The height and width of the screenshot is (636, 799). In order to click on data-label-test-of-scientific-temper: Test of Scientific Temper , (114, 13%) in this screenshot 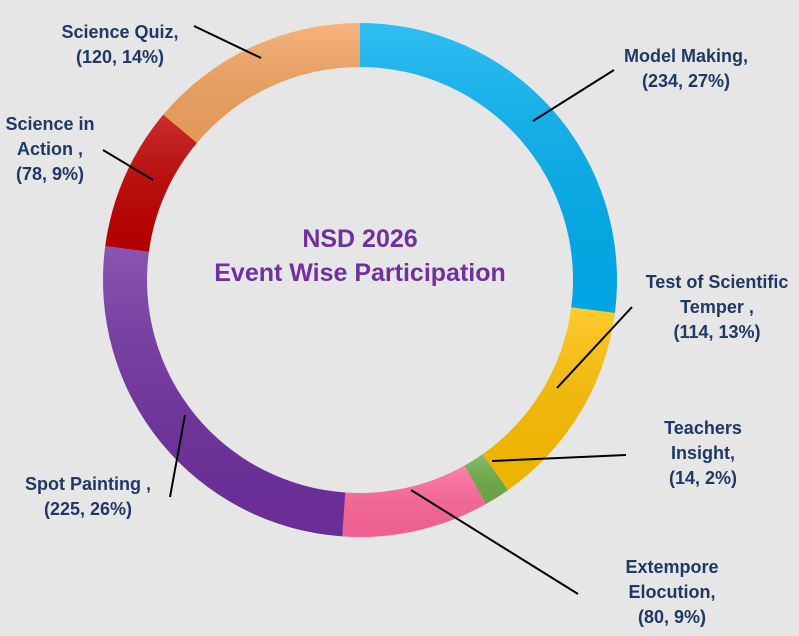, I will do `click(717, 307)`.